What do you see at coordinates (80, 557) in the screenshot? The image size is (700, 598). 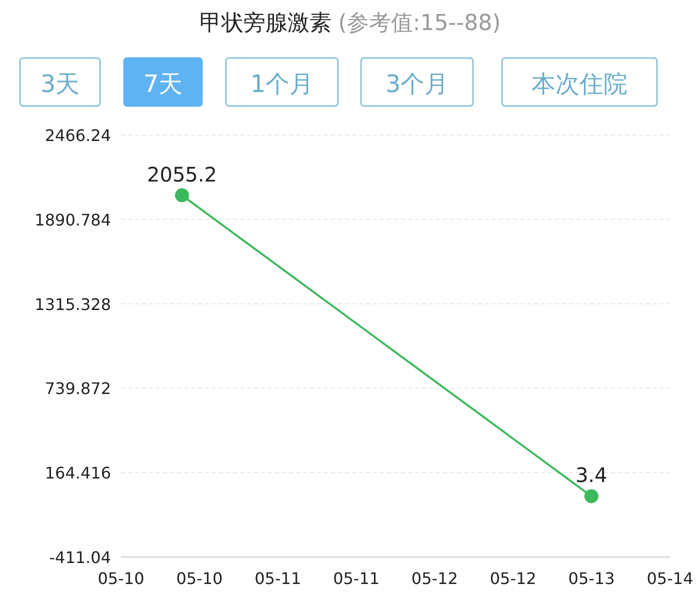 I see `y-tick-label: -411.04` at bounding box center [80, 557].